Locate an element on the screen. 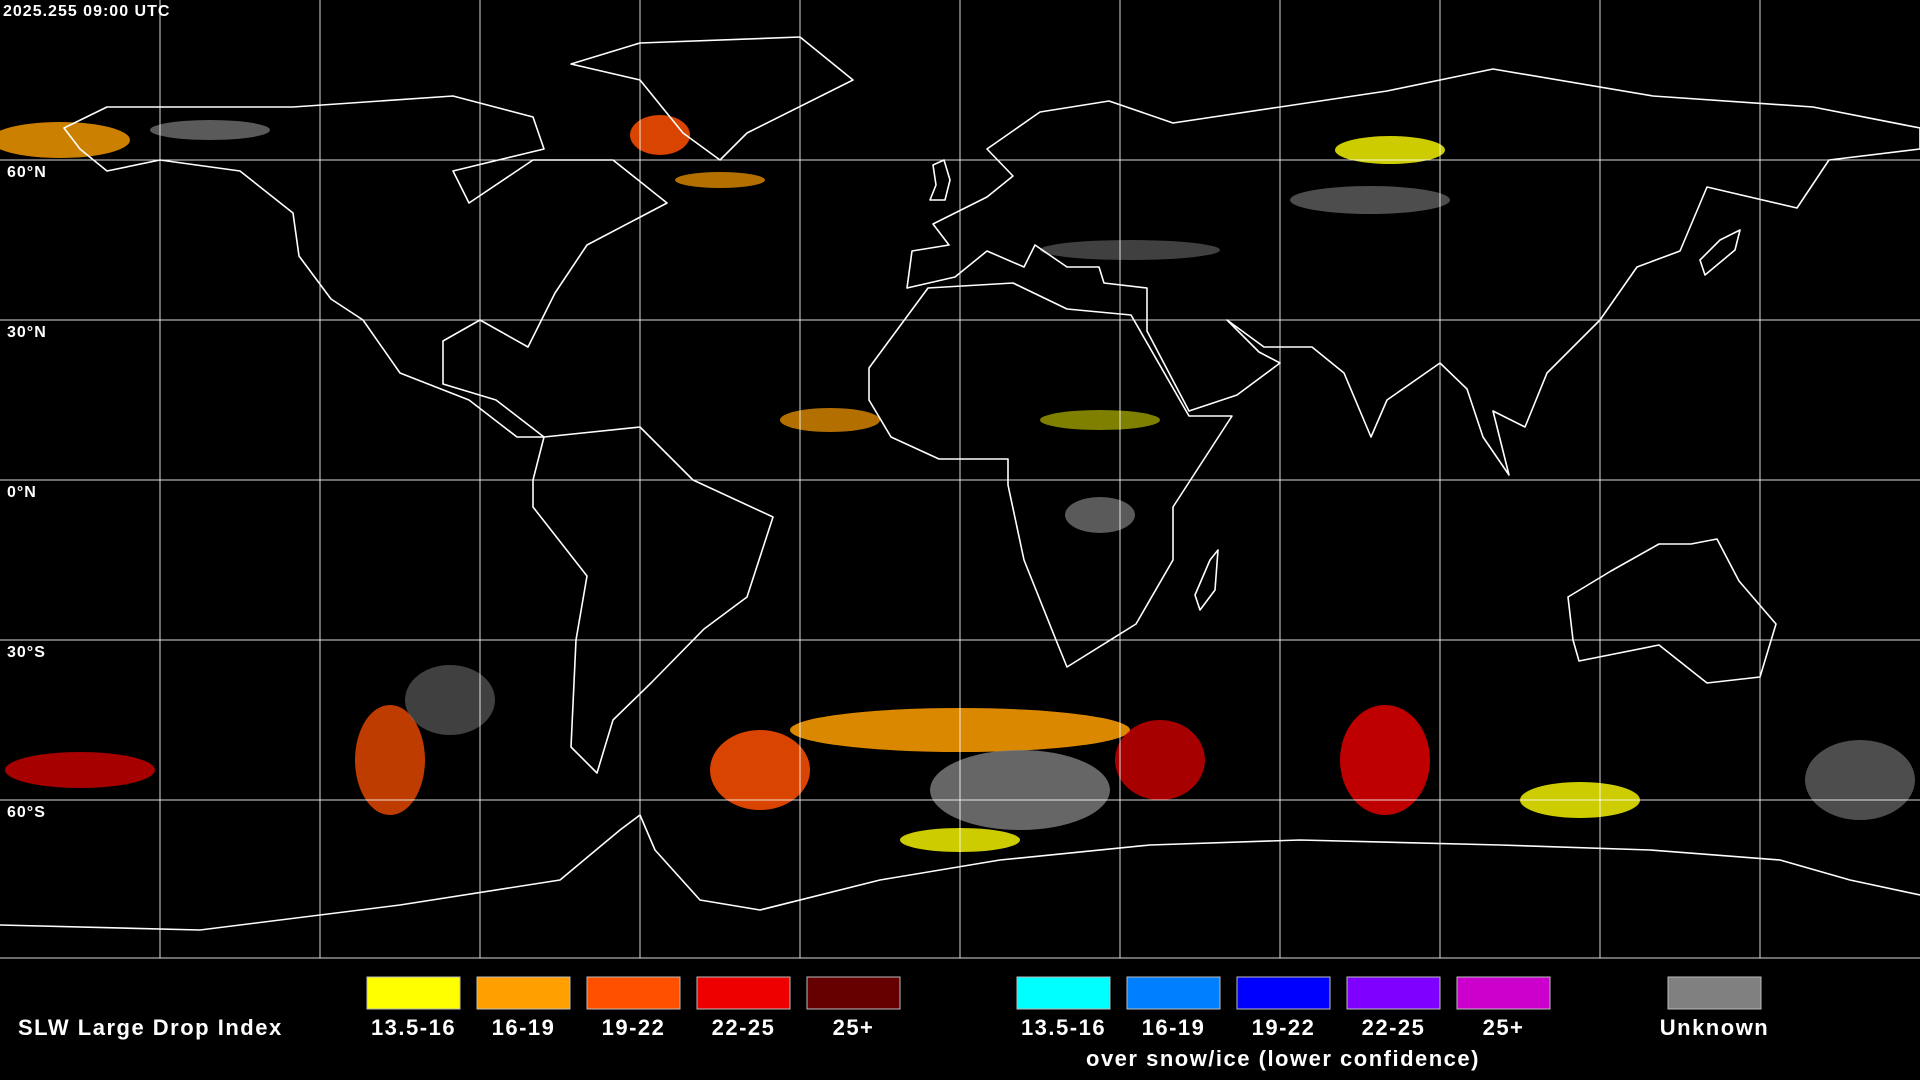 Image resolution: width=1920 pixels, height=1080 pixels. africa is located at coordinates (1050, 475).